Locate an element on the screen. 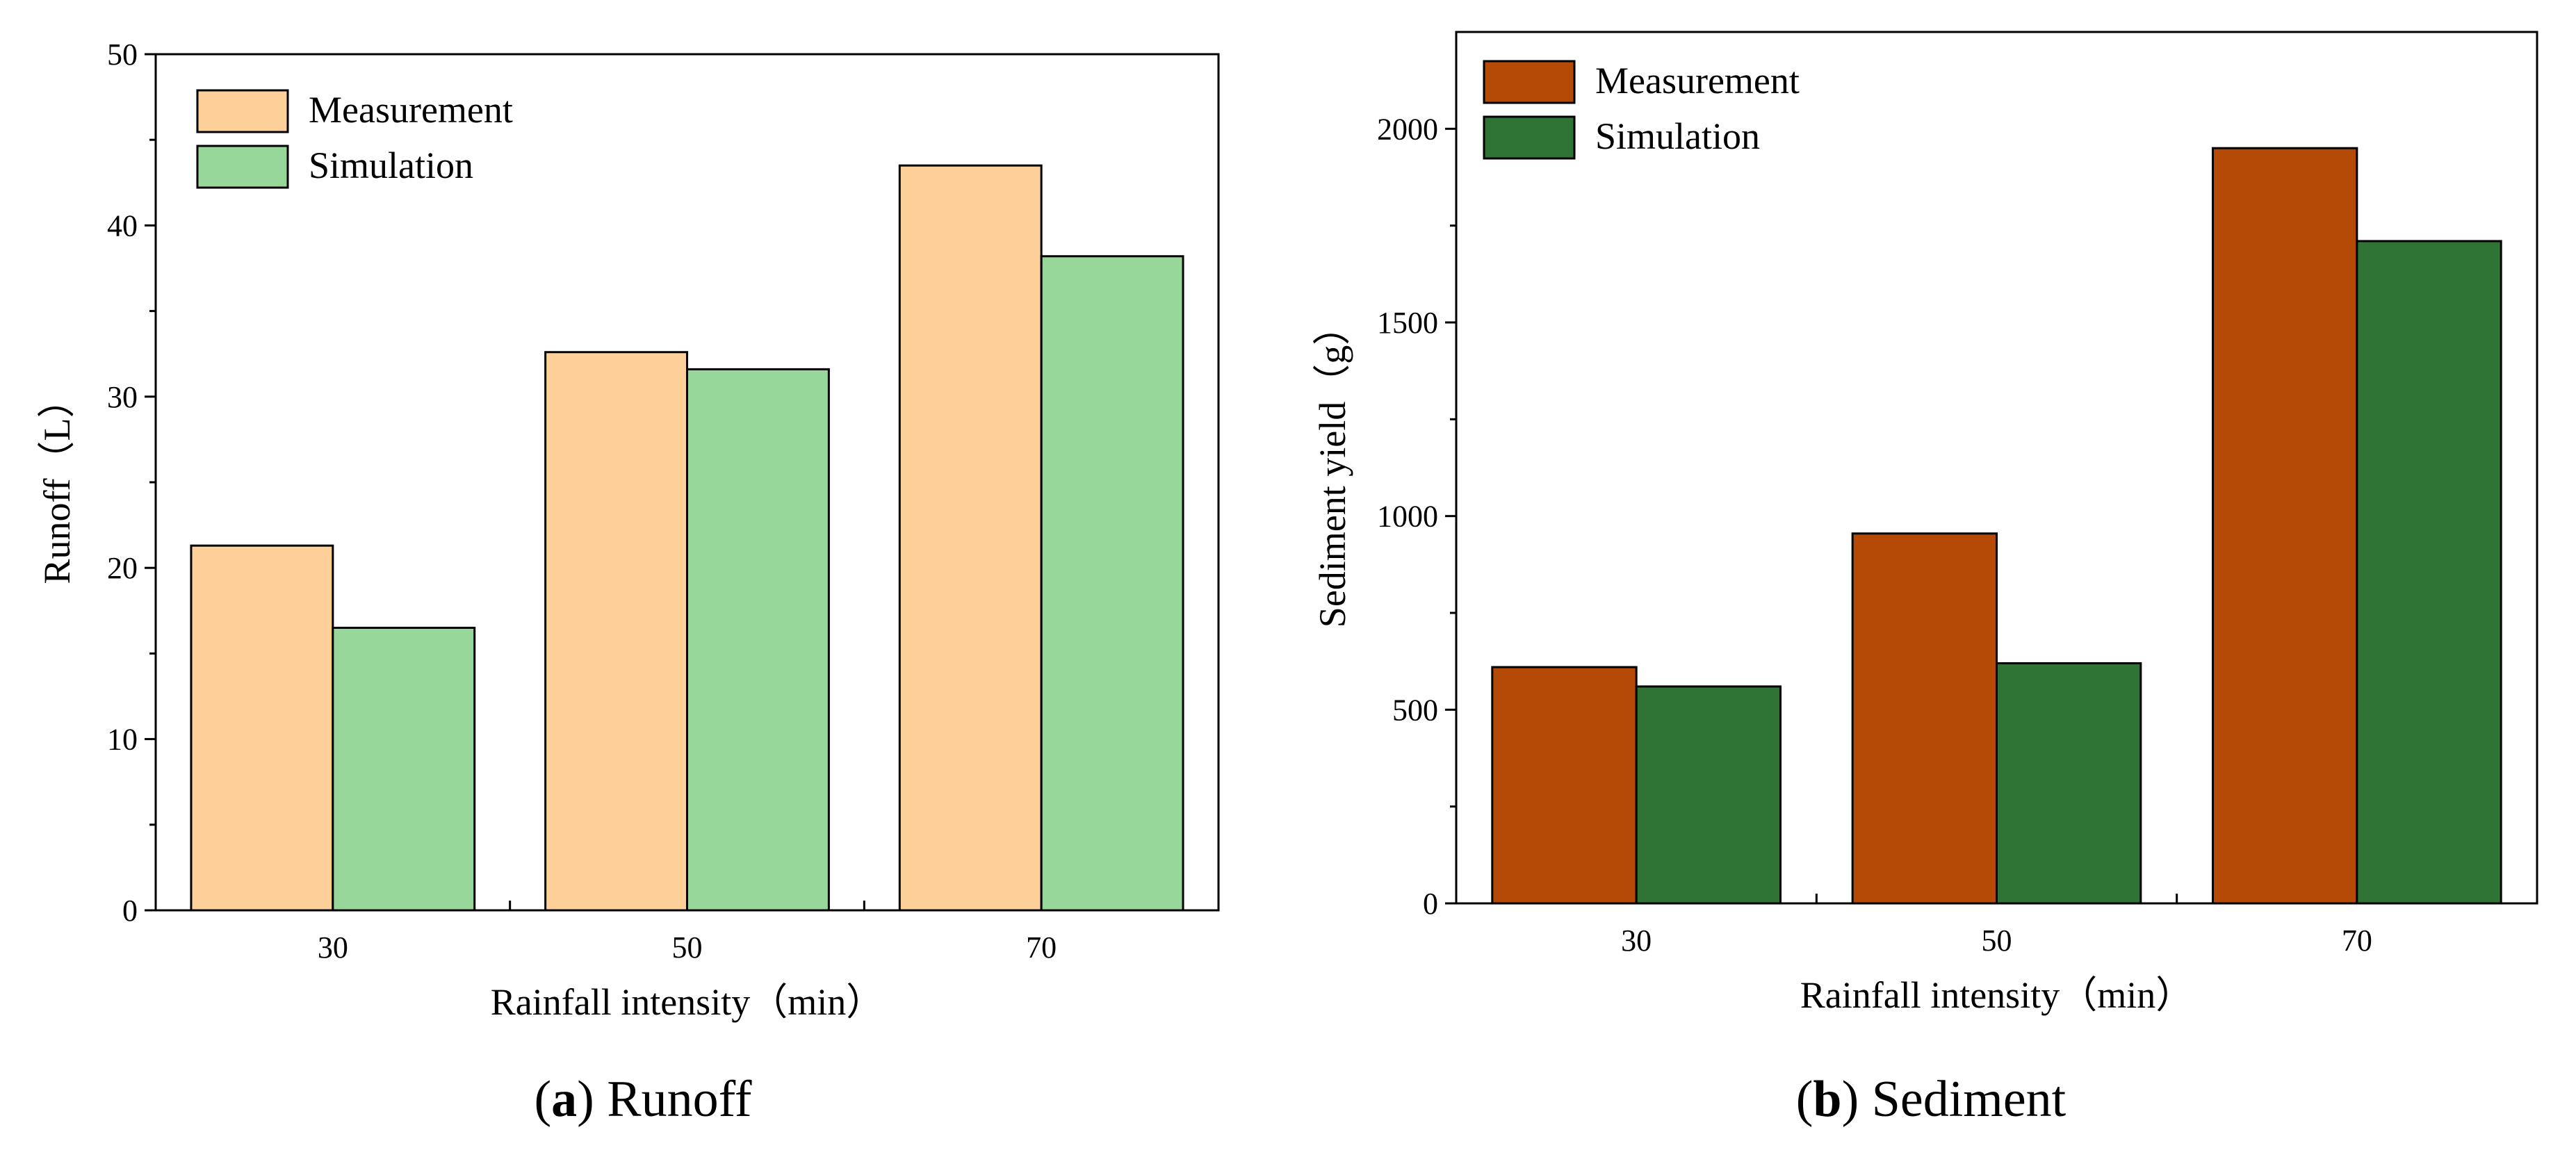 Image resolution: width=2576 pixels, height=1157 pixels. caption-letter: b is located at coordinates (1827, 1099).